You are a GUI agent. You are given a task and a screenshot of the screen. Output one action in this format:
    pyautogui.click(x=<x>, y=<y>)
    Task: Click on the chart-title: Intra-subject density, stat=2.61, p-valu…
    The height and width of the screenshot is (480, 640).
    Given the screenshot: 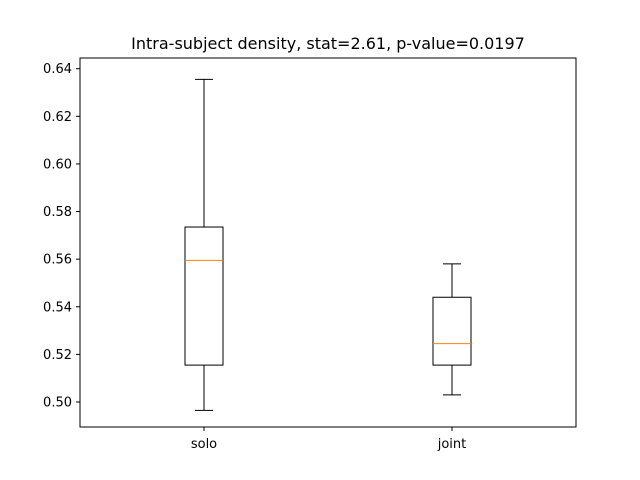 What is the action you would take?
    pyautogui.click(x=328, y=43)
    